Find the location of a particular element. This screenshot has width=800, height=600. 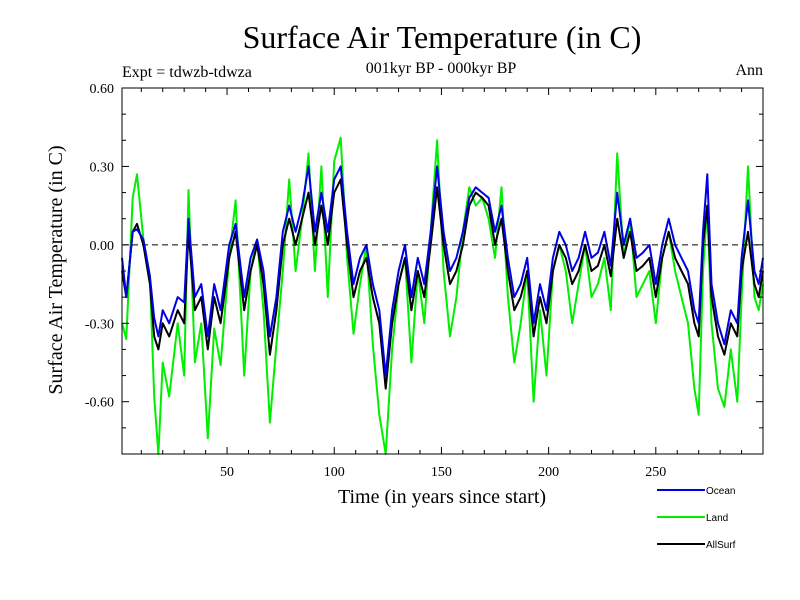

legend-label-allsurf: AllSurf is located at coordinates (721, 545).